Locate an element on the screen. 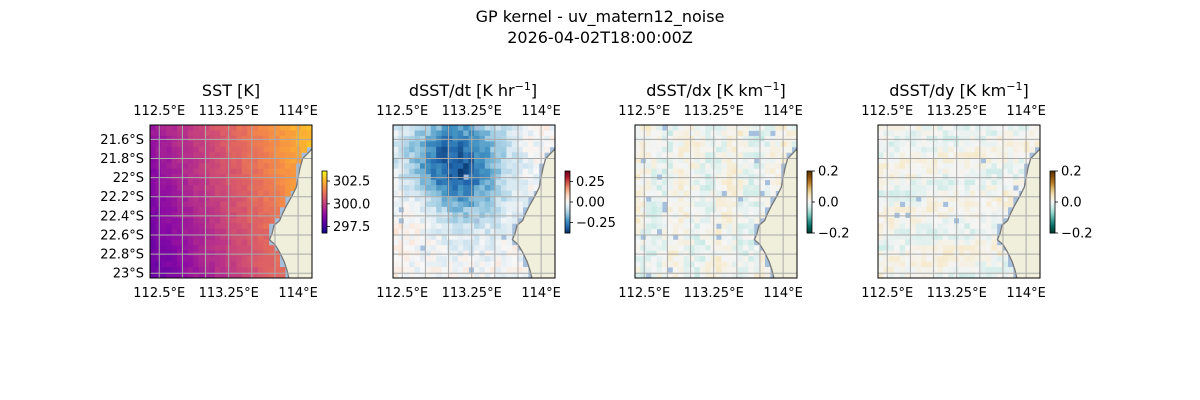 The width and height of the screenshot is (1200, 400). lat-tick-label: 22.6°S is located at coordinates (122, 235).